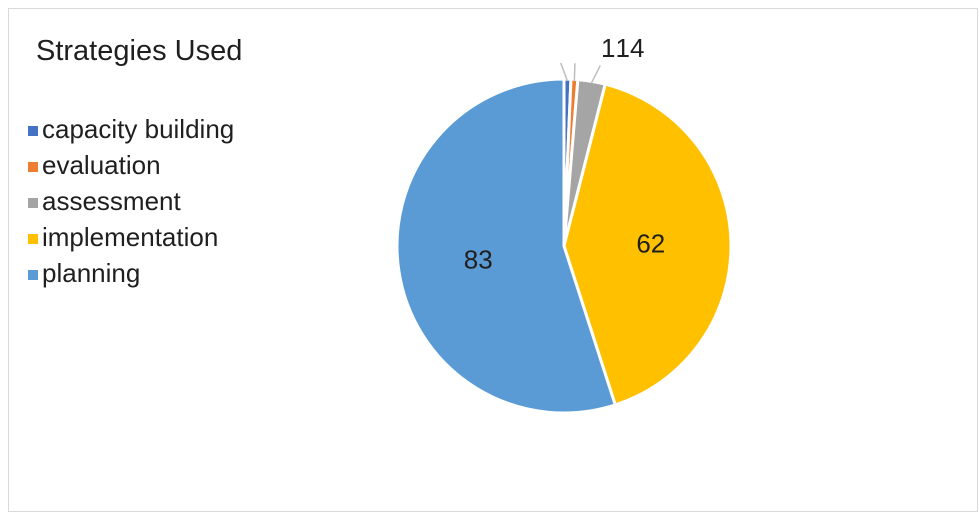  What do you see at coordinates (33, 131) in the screenshot?
I see `legend-swatch-capacity-building` at bounding box center [33, 131].